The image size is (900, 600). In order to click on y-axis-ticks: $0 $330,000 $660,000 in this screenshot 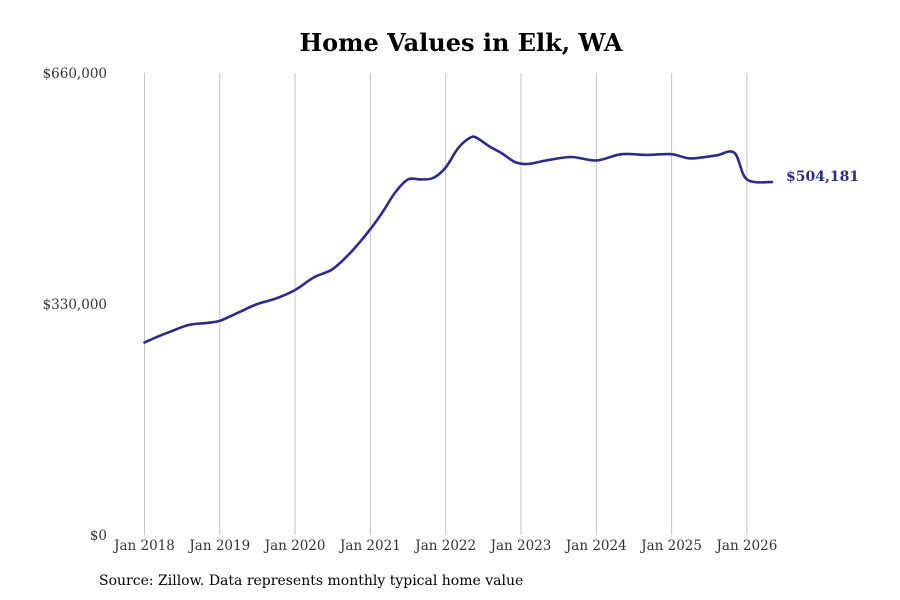, I will do `click(75, 305)`.